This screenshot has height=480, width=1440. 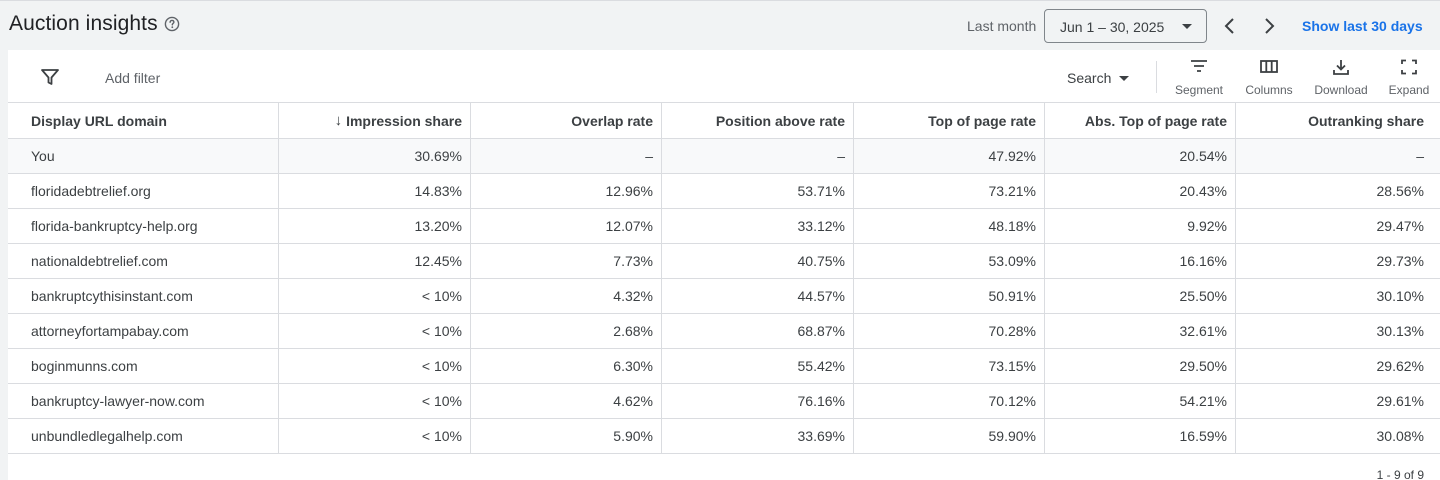 I want to click on cell-outranking-share: 29.47%, so click(x=1400, y=226).